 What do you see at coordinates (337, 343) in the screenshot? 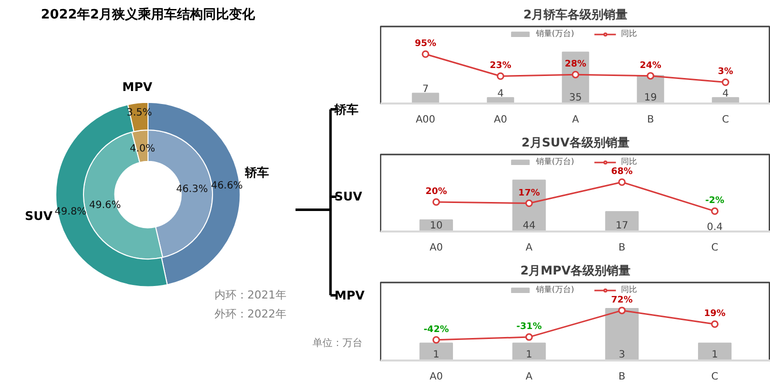
I see `text: 单位：万台` at bounding box center [337, 343].